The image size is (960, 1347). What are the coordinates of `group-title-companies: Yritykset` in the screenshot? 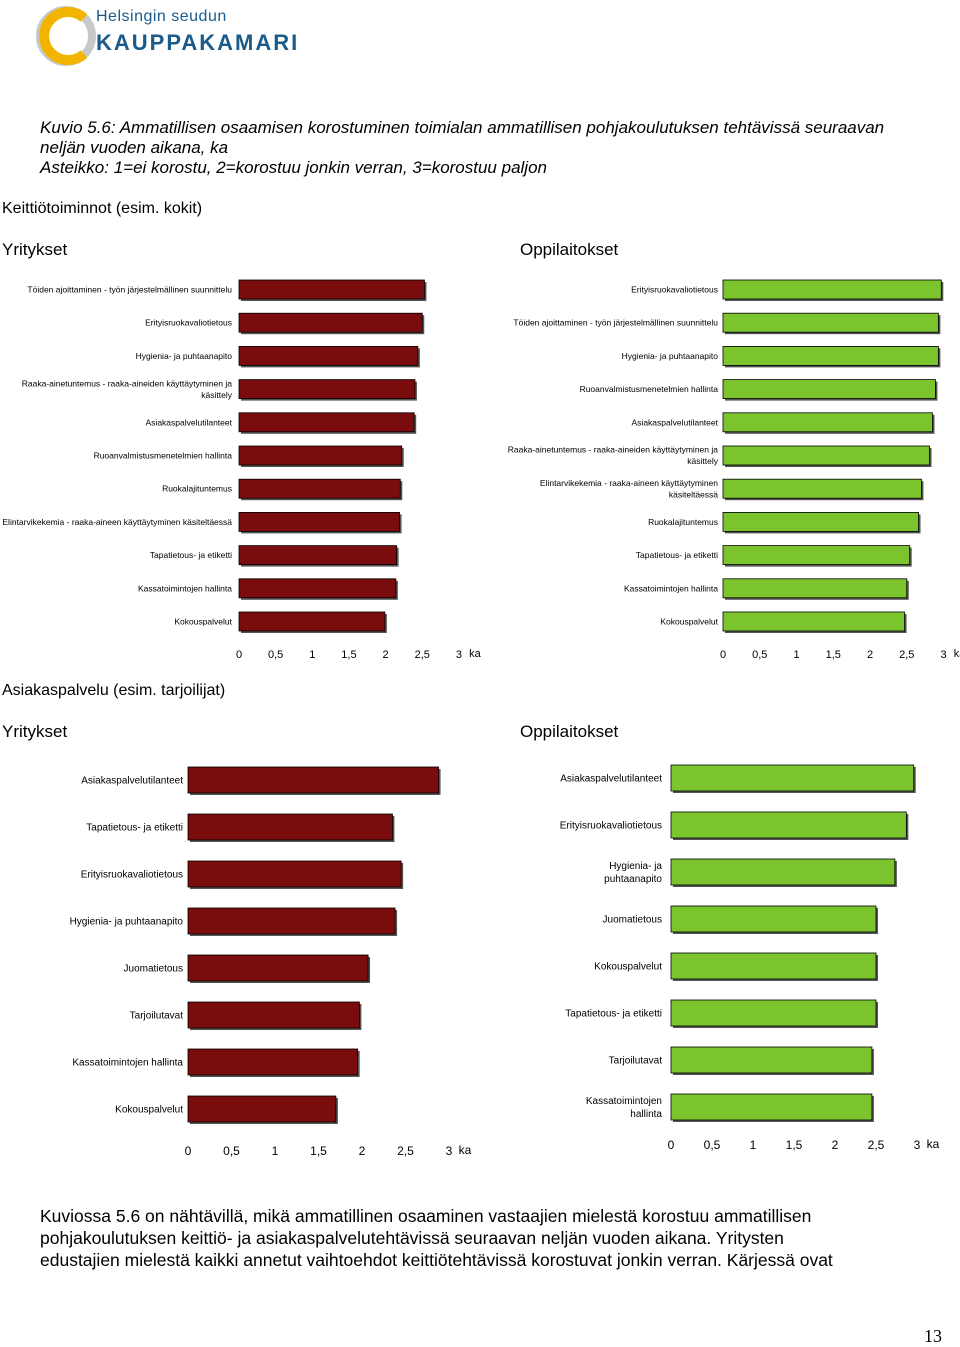 It's located at (35, 249).